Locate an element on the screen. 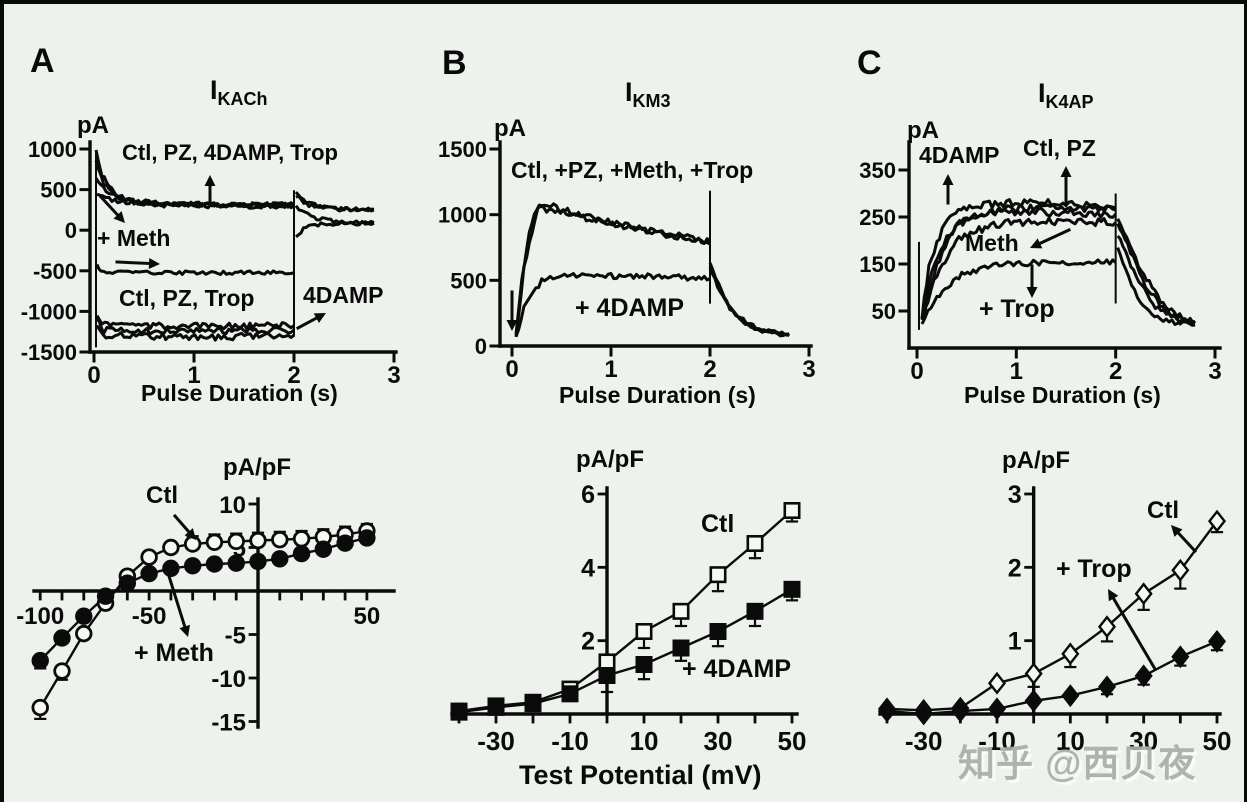 This screenshot has width=1247, height=802. annotation-c-trop: + Trop is located at coordinates (1017, 309).